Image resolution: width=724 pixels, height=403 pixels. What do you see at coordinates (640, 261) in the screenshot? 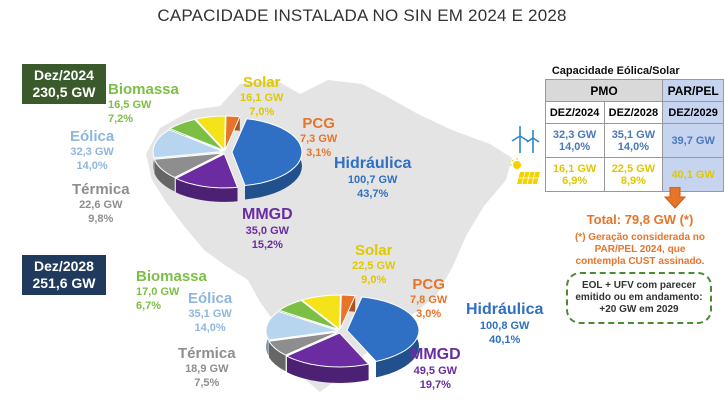
I see `footnote-line: contempla CUST assinado.` at bounding box center [640, 261].